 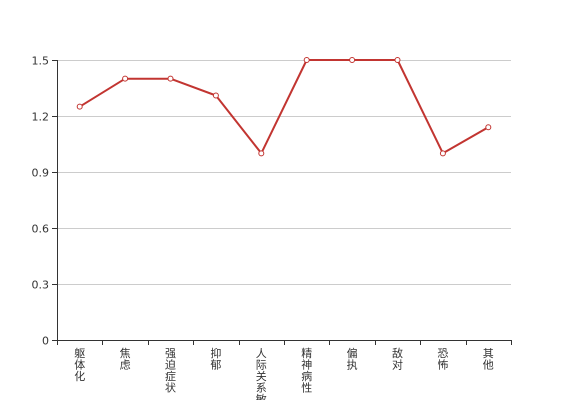 What do you see at coordinates (79, 365) in the screenshot?
I see `x-tick-label: 躯体化` at bounding box center [79, 365].